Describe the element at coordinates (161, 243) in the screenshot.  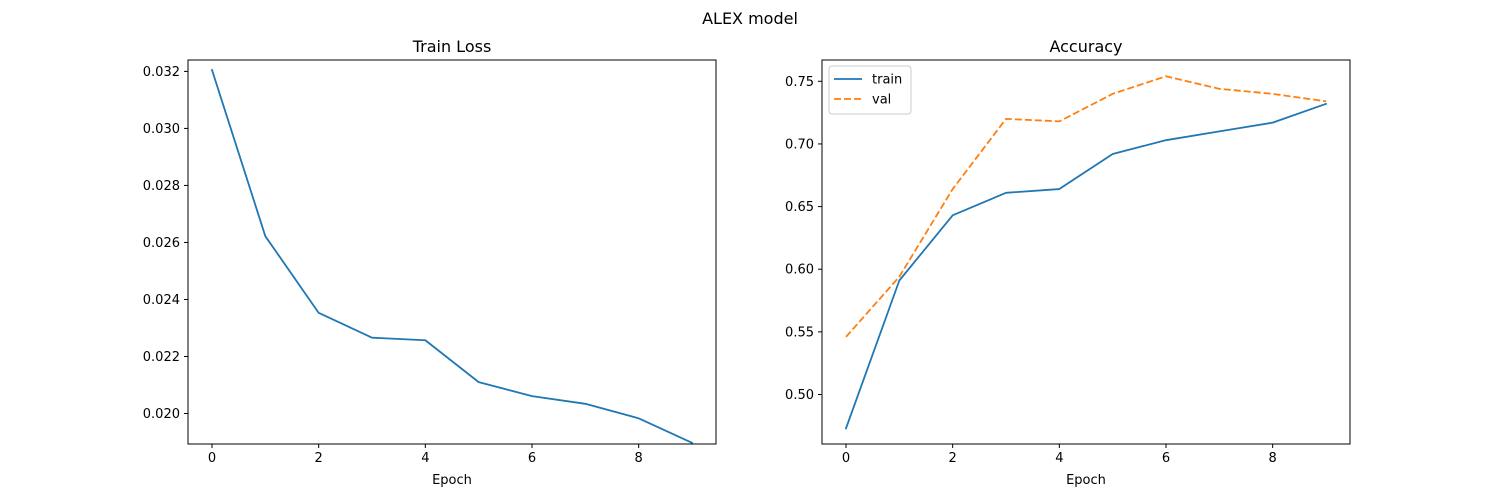
I see `y-tick-label: 0.026` at that location.